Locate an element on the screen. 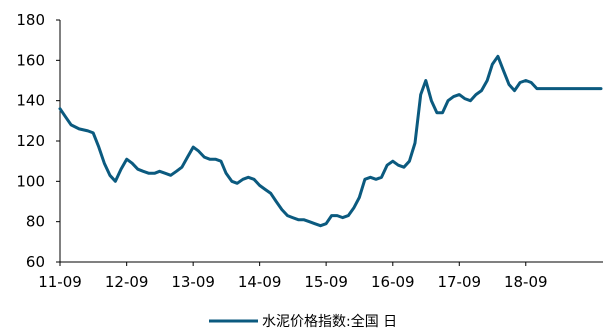 This screenshot has width=603, height=329. x-tick-label: 18-09 is located at coordinates (526, 282).